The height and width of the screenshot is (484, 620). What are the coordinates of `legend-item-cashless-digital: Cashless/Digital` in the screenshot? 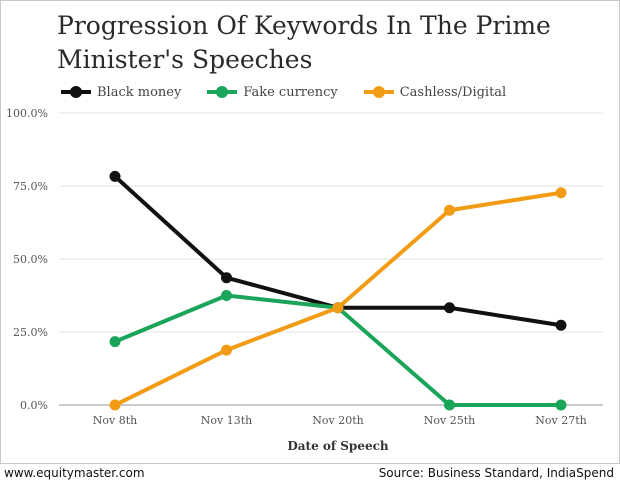 It's located at (435, 92).